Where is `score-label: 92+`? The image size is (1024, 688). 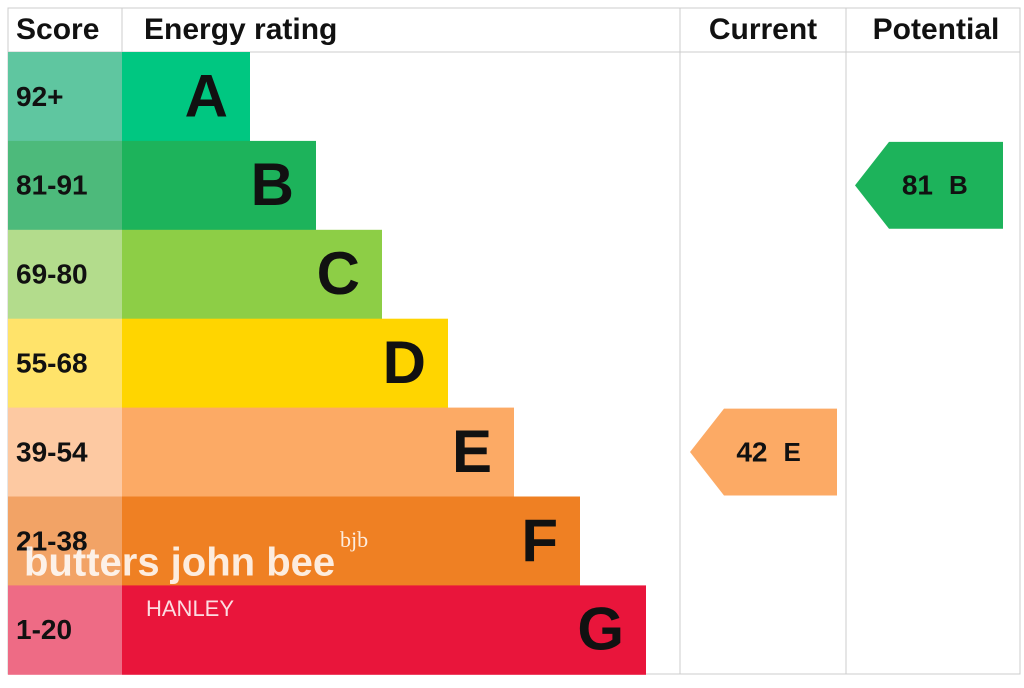
score-label: 92+ is located at coordinates (40, 96).